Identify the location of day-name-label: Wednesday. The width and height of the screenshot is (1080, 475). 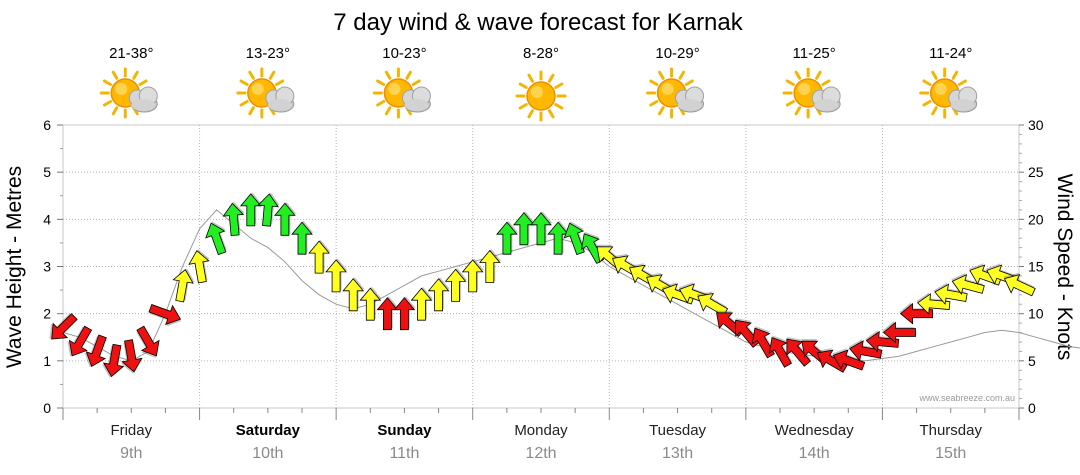
(814, 430).